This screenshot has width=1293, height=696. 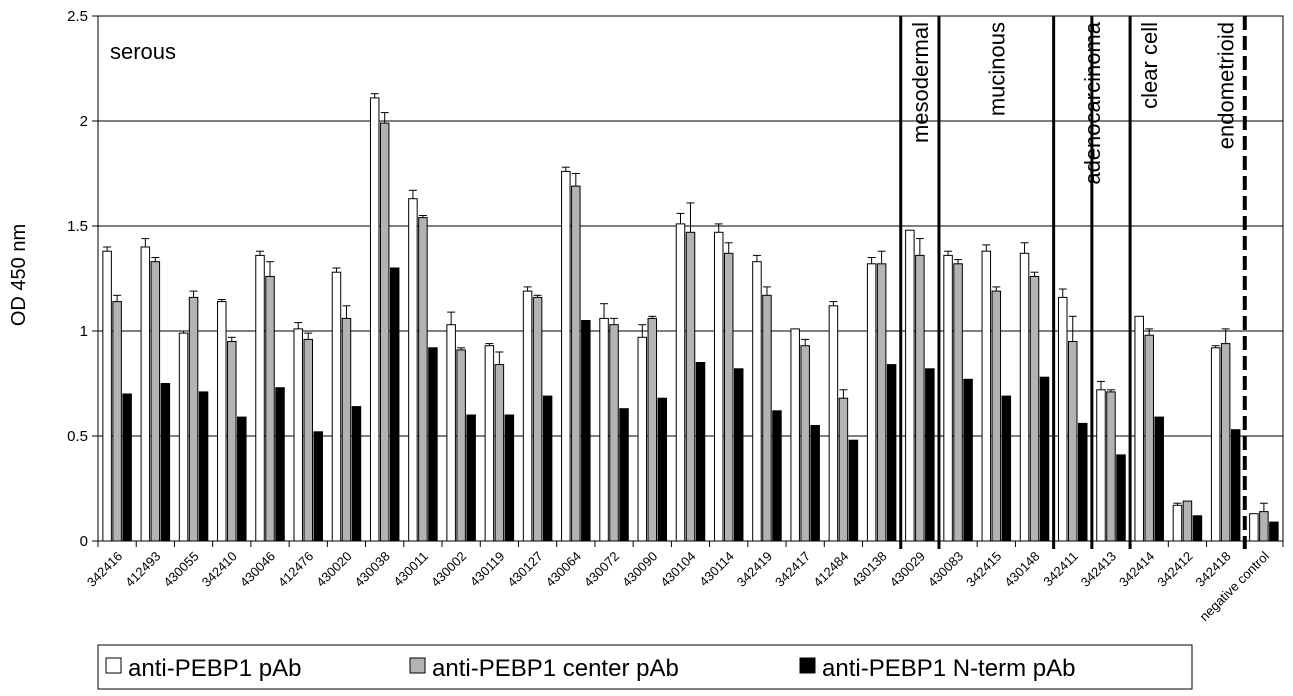 I want to click on legend-box, so click(x=645, y=667).